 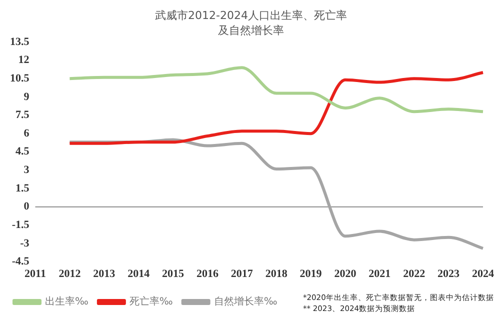 What do you see at coordinates (23, 115) in the screenshot?
I see `y-tick-label: 7.5` at bounding box center [23, 115].